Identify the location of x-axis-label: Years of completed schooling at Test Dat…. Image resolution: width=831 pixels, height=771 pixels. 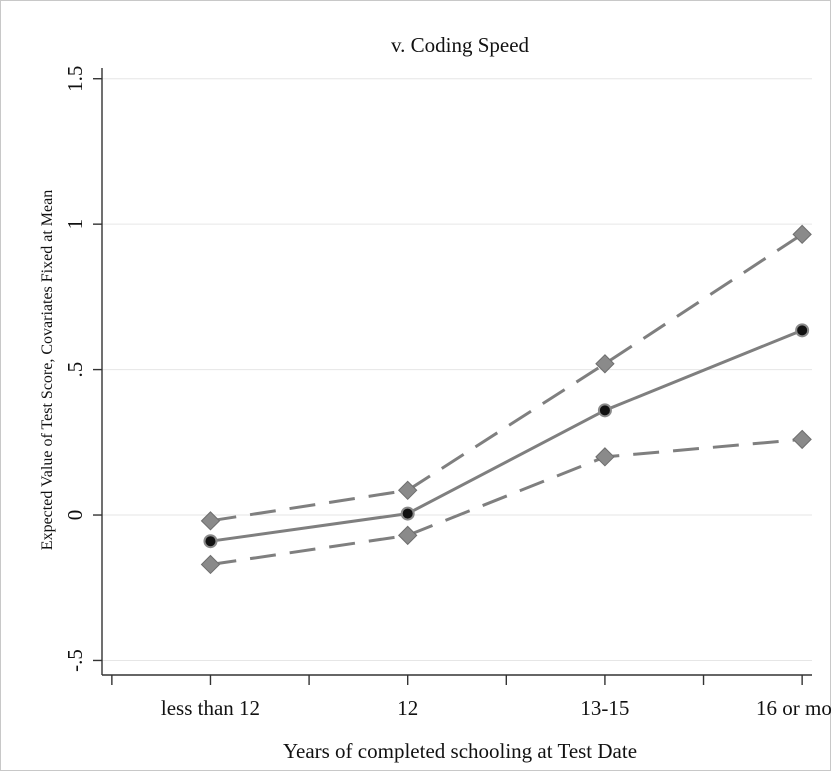
(460, 751).